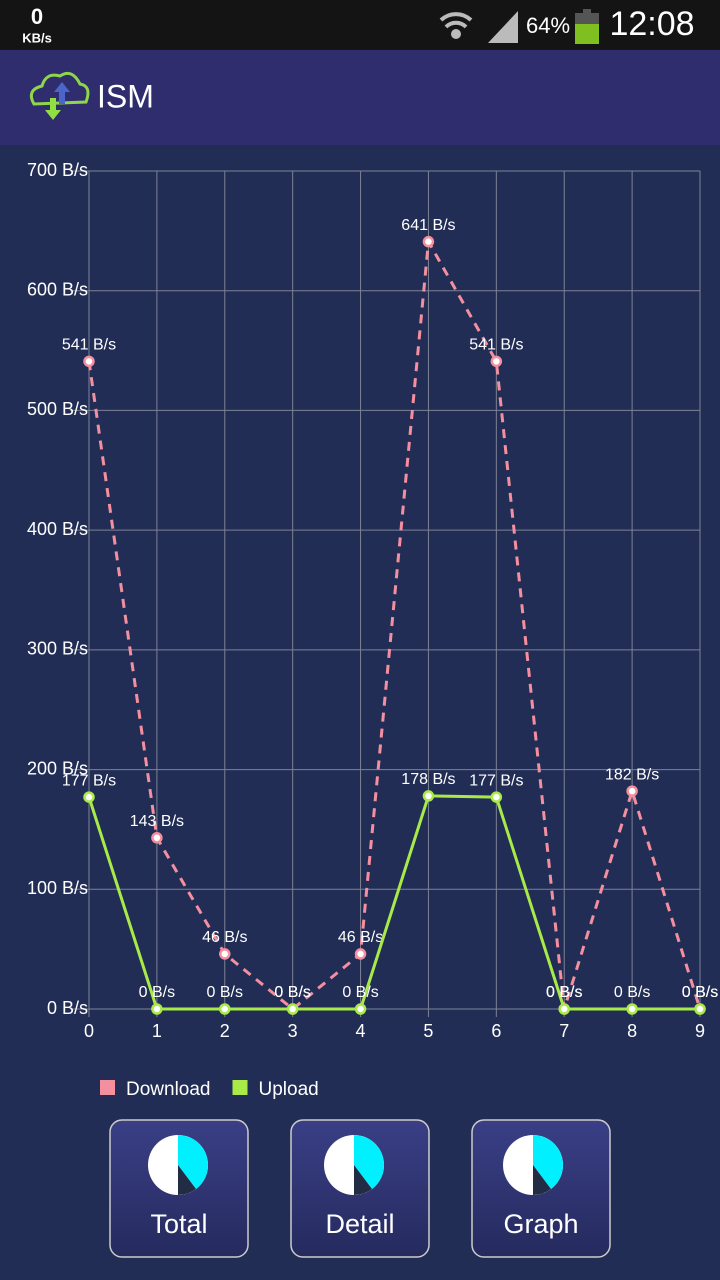  What do you see at coordinates (361, 1031) in the screenshot?
I see `x-tick-label: 4` at bounding box center [361, 1031].